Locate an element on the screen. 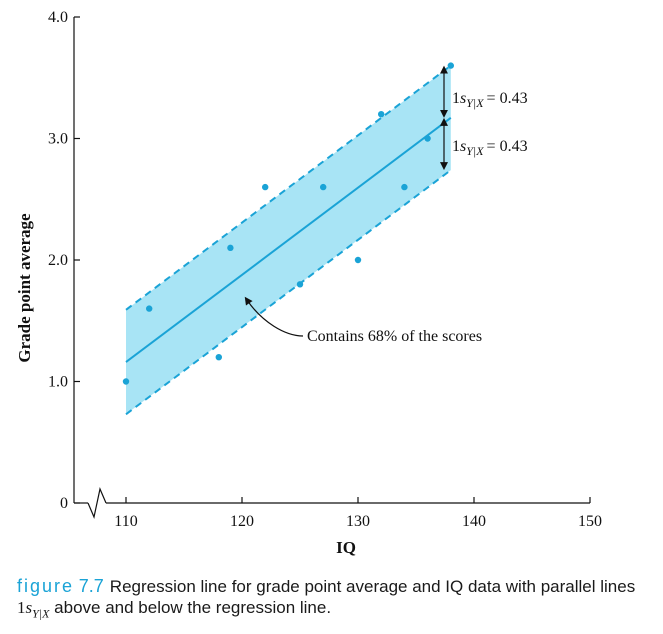  x-tick-label: 130 is located at coordinates (358, 521).